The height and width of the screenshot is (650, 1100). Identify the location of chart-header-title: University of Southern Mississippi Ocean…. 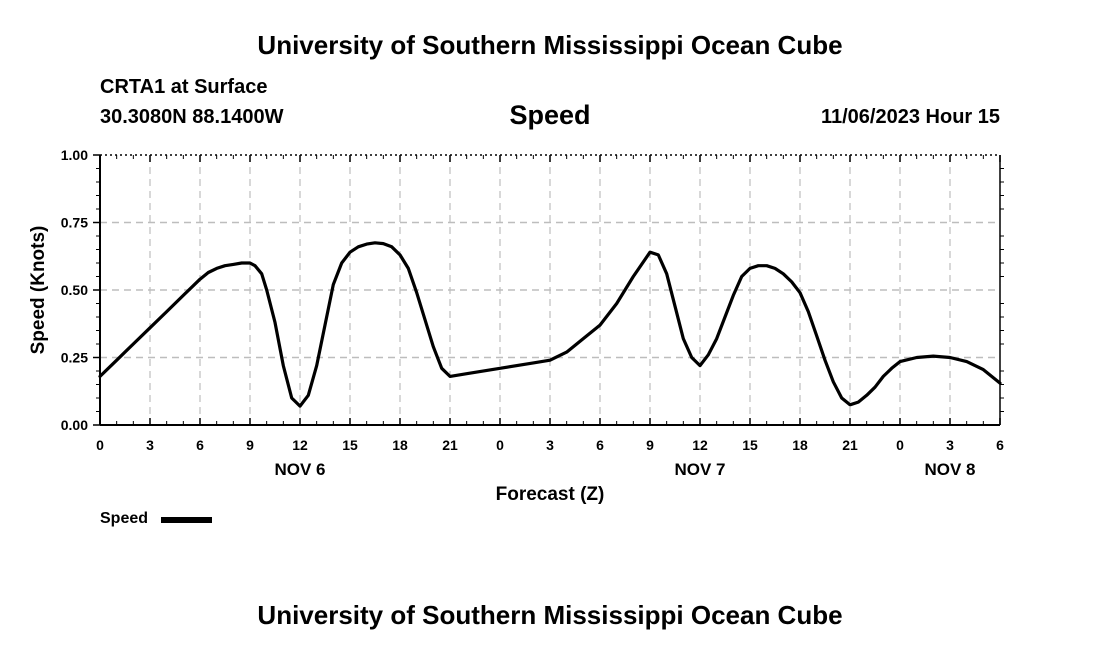
(550, 45).